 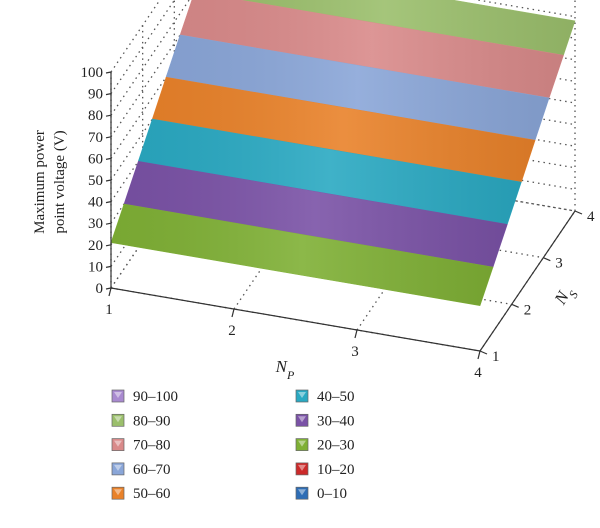 What do you see at coordinates (95, 95) in the screenshot?
I see `z-tick-label: 90` at bounding box center [95, 95].